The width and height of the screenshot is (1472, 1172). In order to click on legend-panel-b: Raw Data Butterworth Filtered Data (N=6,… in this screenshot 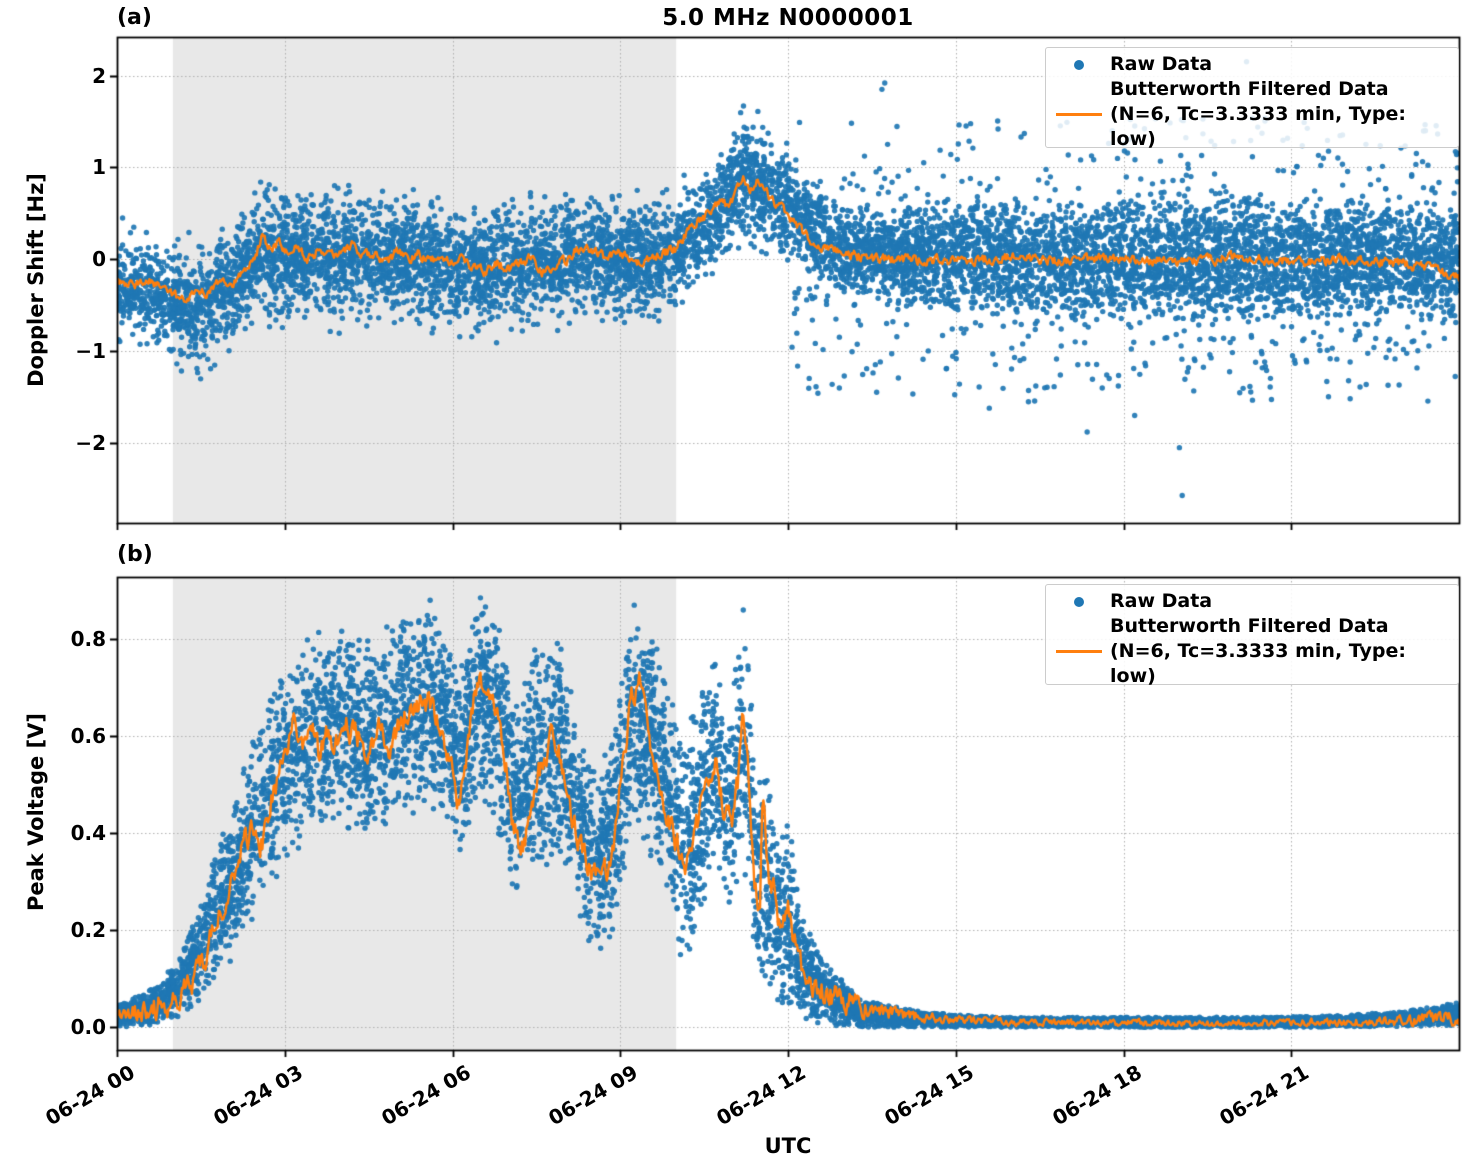, I will do `click(1252, 635)`.